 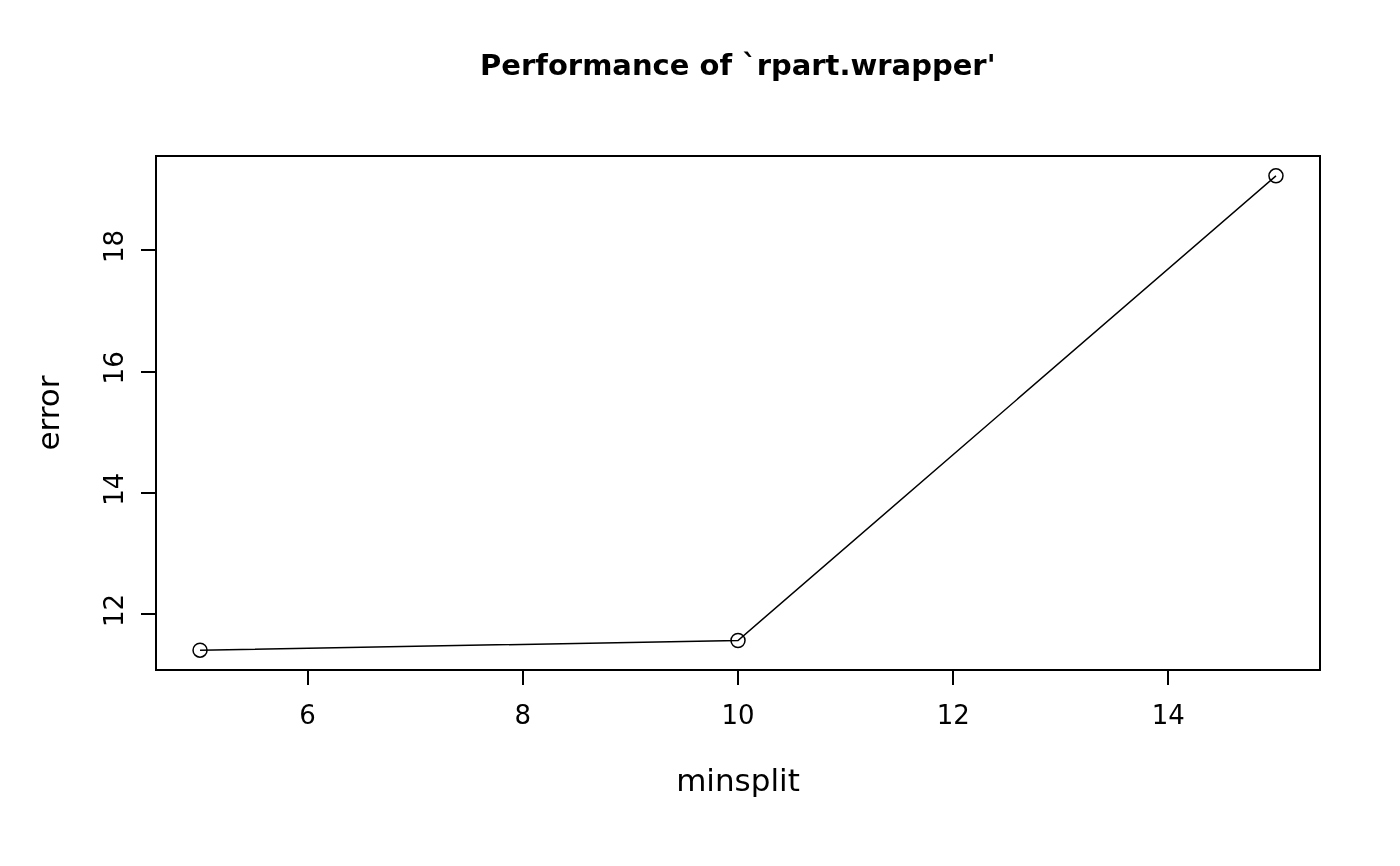 What do you see at coordinates (113, 489) in the screenshot?
I see `y-tick-label: 14` at bounding box center [113, 489].